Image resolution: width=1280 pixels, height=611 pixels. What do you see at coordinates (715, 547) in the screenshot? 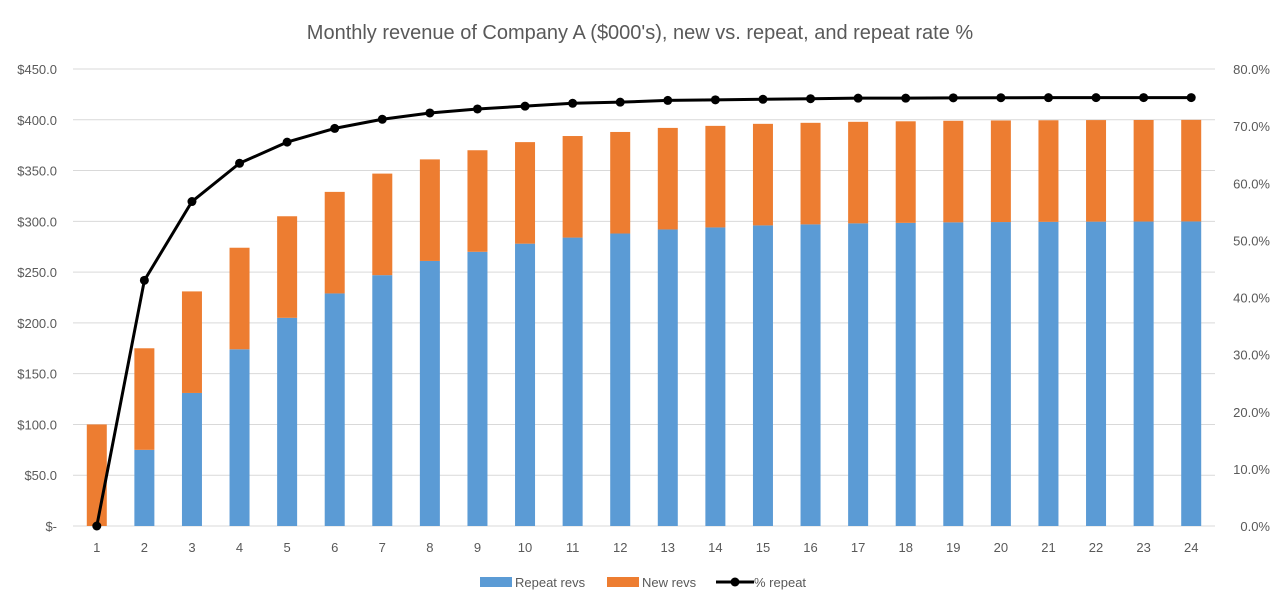
I see `x-tick-label: 14` at bounding box center [715, 547].